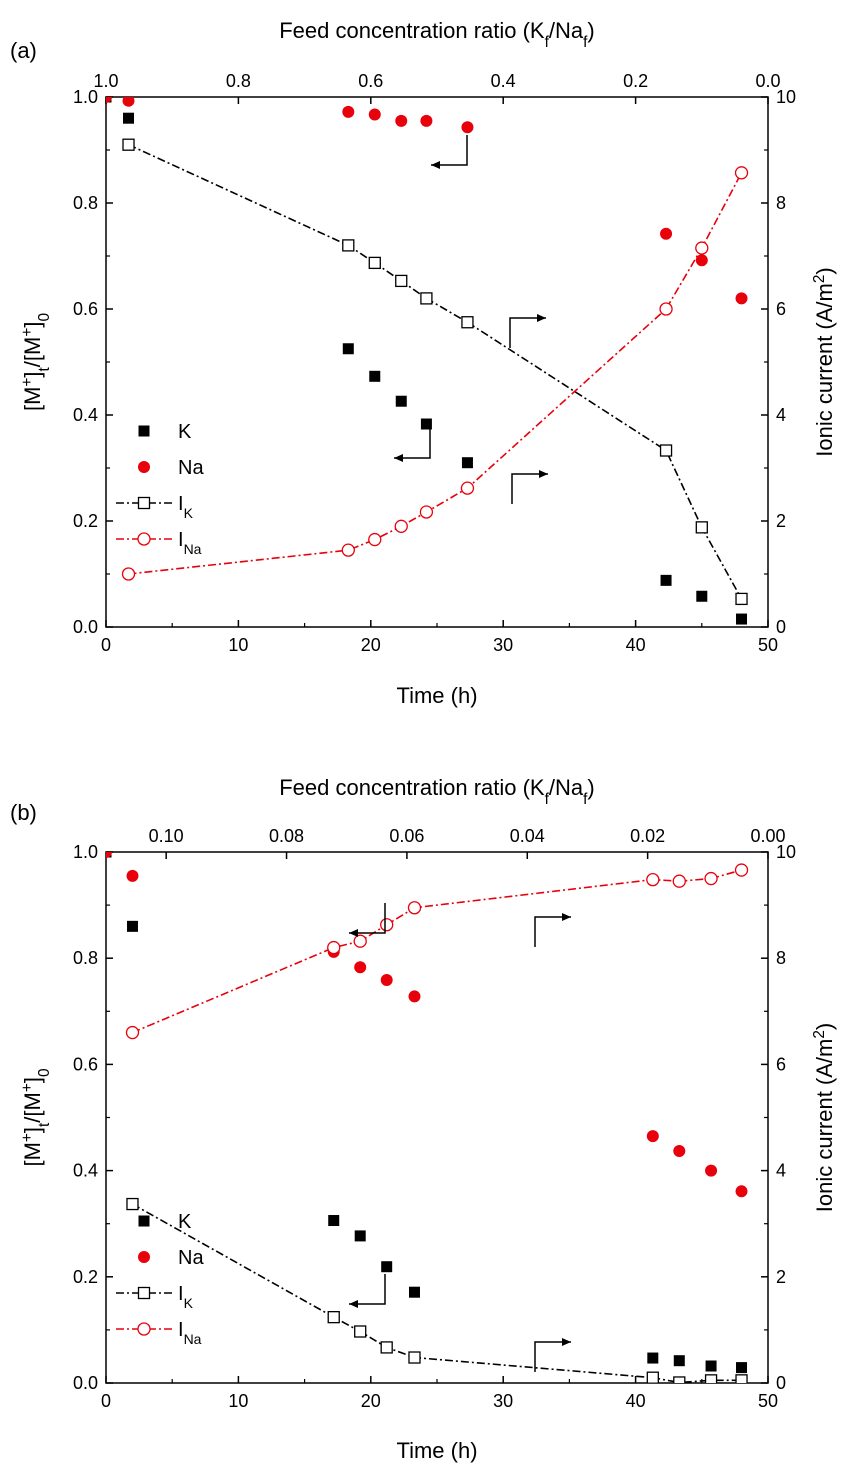 This screenshot has width=842, height=1466. What do you see at coordinates (635, 81) in the screenshot?
I see `top-tick-label: 0.2` at bounding box center [635, 81].